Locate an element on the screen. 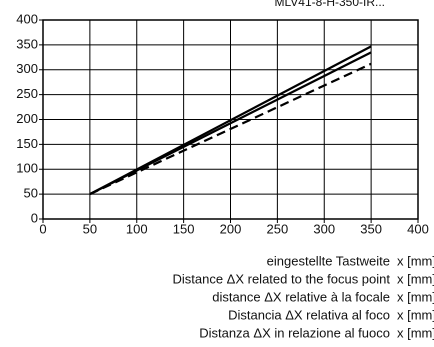 This screenshot has height=347, width=434. y-tick-label: 200 is located at coordinates (27, 118).